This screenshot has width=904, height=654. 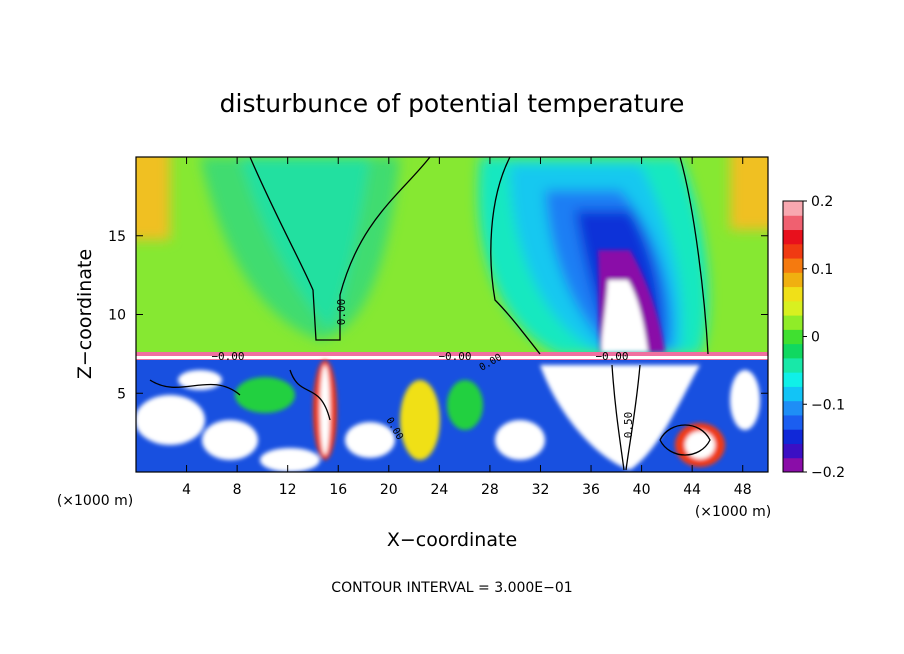 I want to click on x-unit-right: (×1000 m), so click(x=733, y=512).